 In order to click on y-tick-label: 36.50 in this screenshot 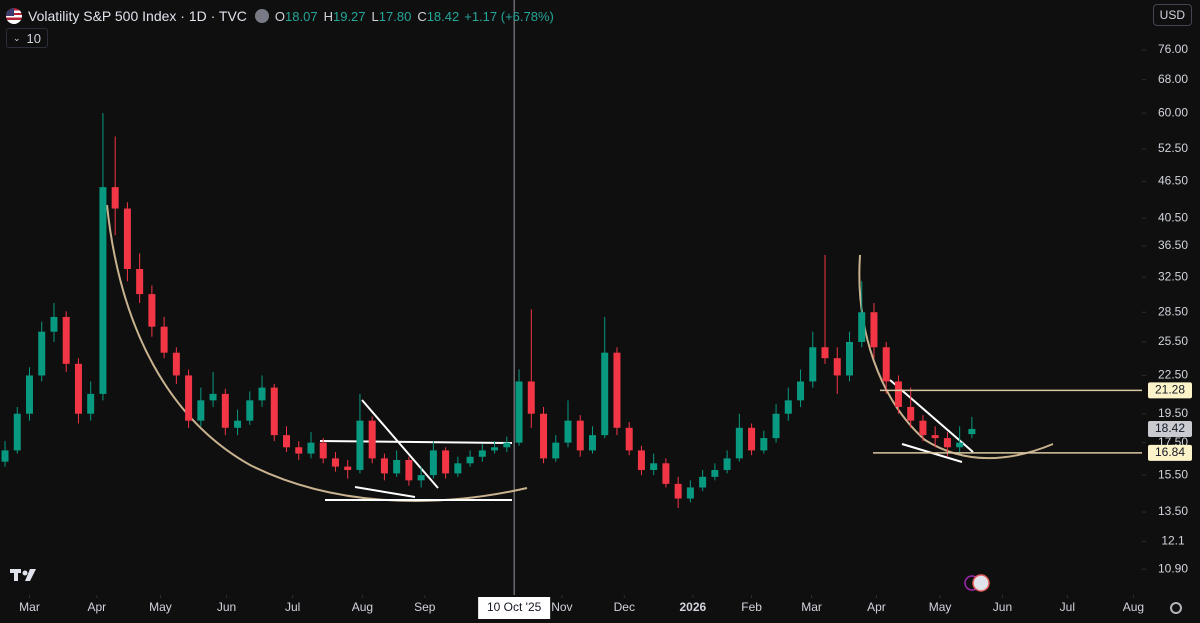, I will do `click(1173, 245)`.